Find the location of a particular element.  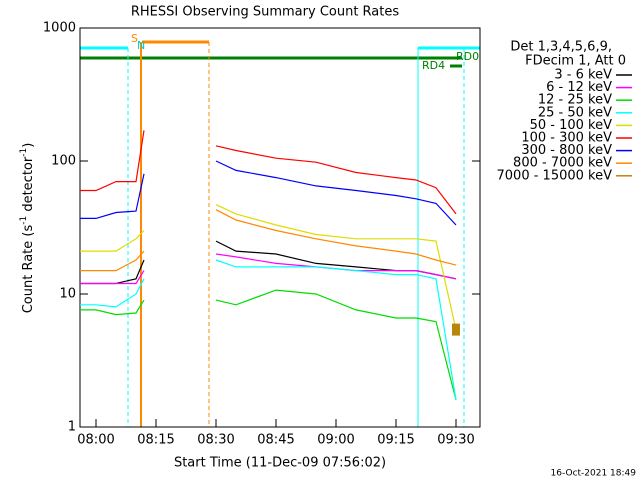

legend-label: 300 - 800 keV is located at coordinates (566, 150).